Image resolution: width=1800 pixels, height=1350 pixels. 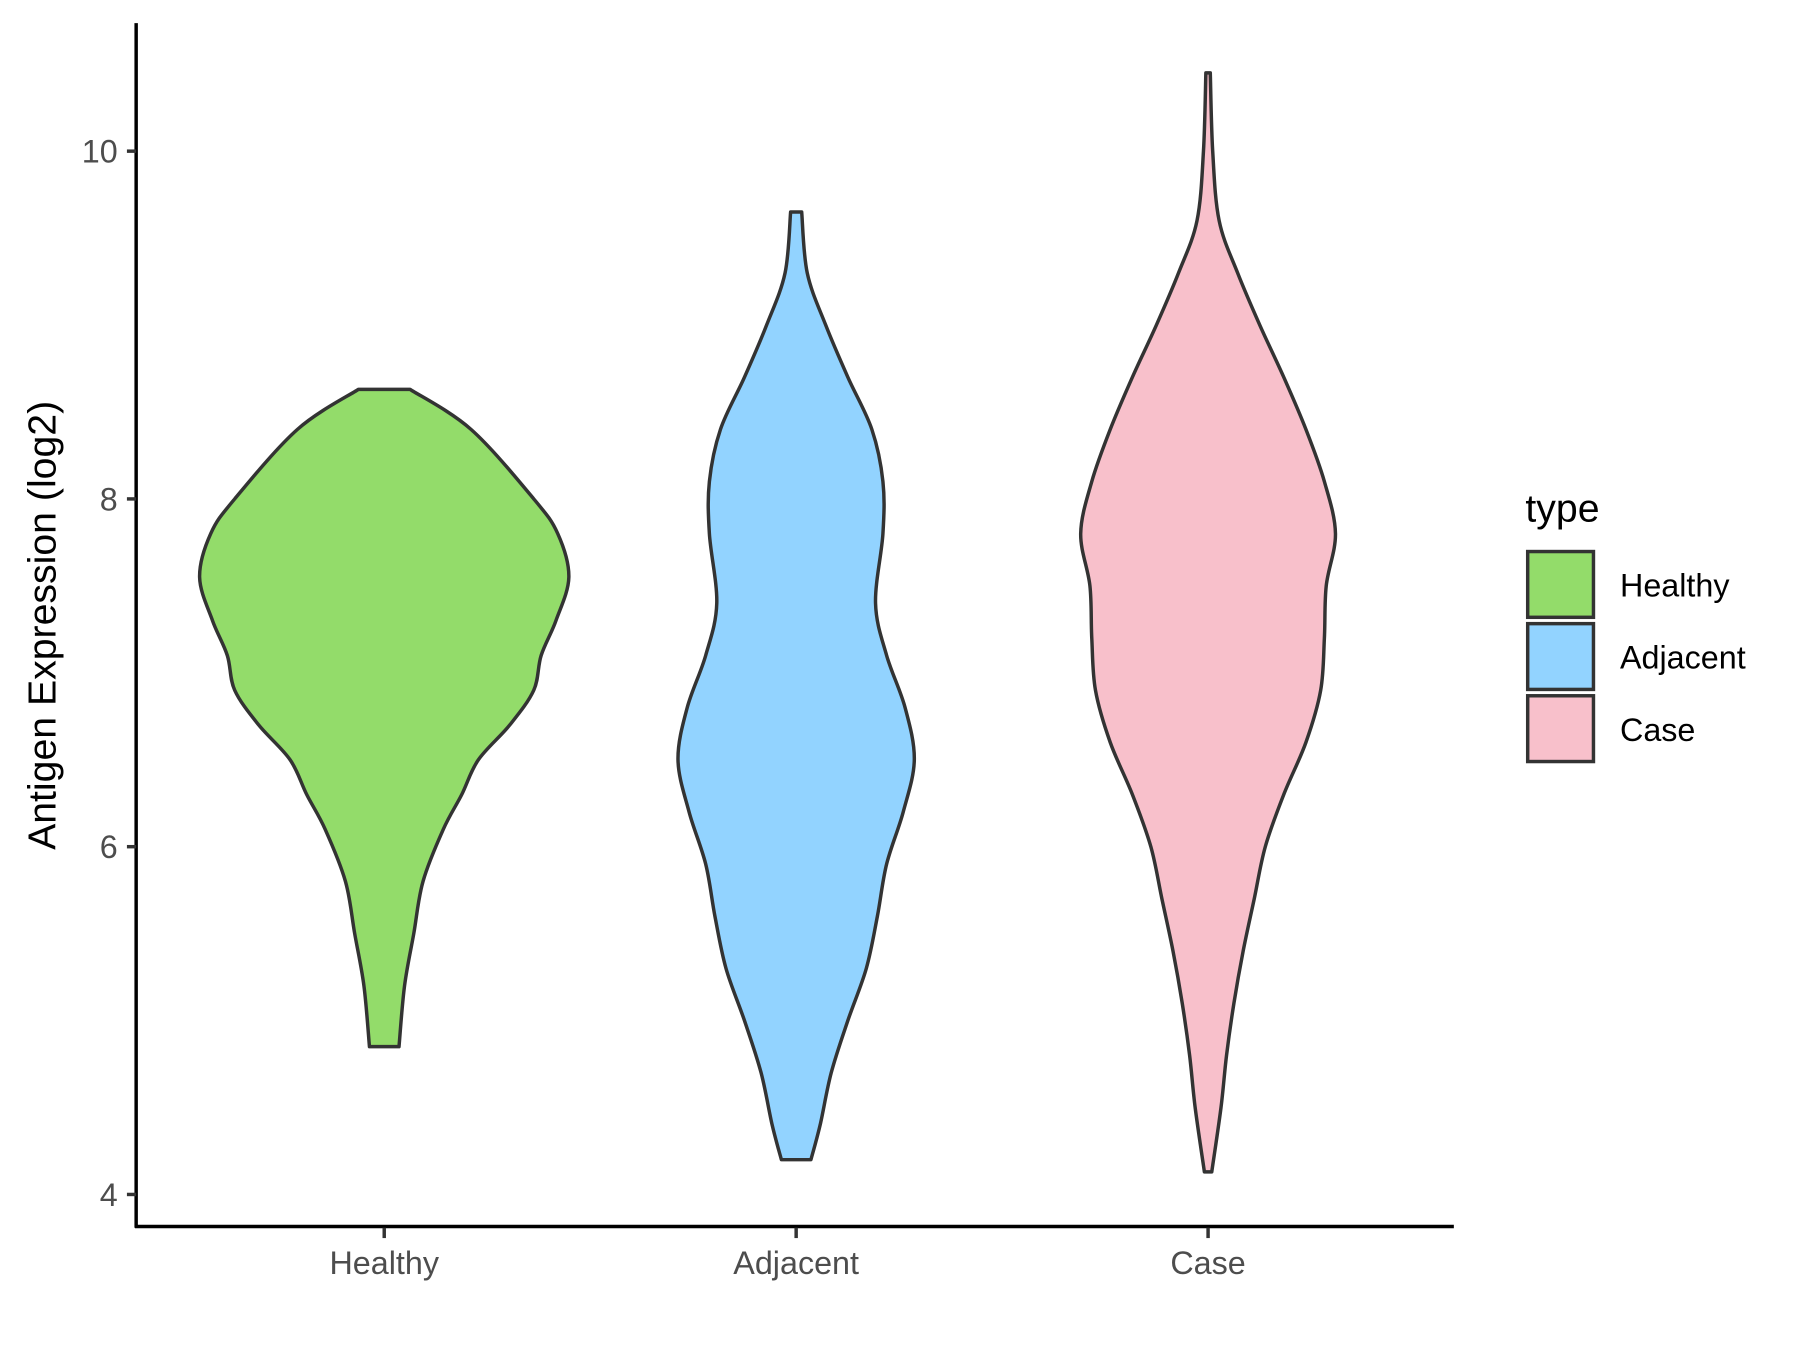 I want to click on violin-adjacent, so click(x=796, y=686).